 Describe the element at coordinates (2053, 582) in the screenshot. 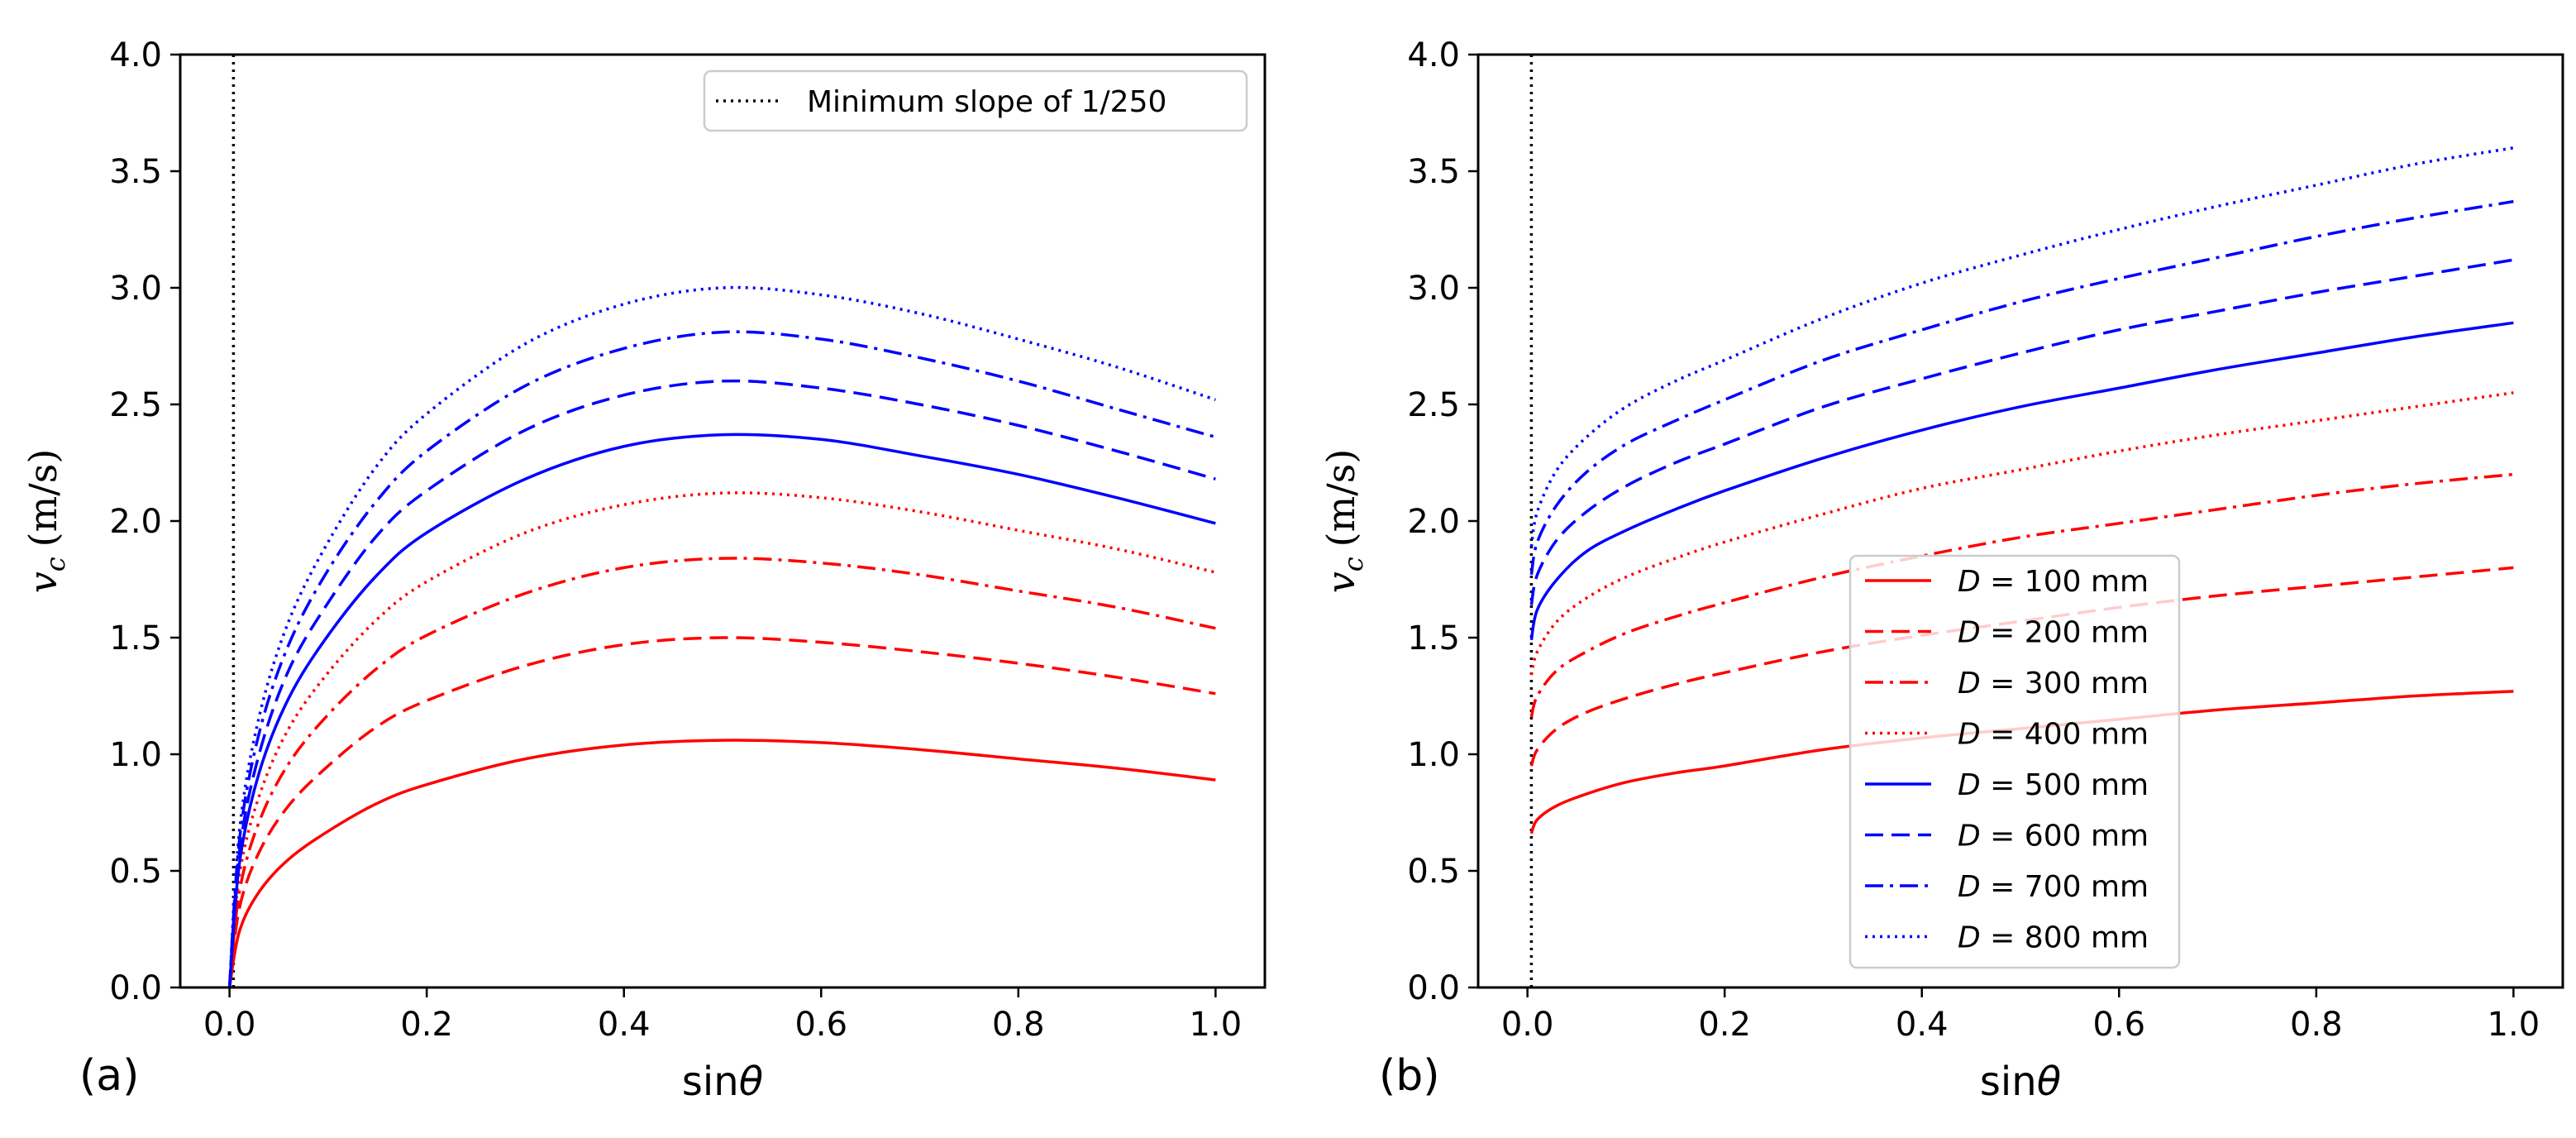

I see `legend-label-d100: D = 100 mm` at that location.